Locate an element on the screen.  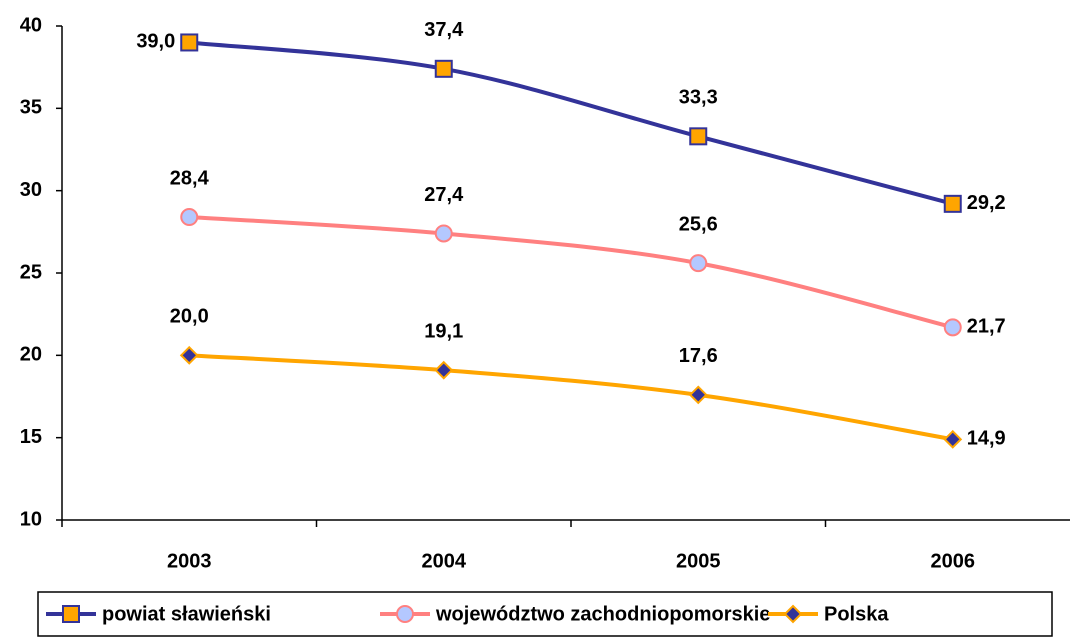
value-label: 14,9 is located at coordinates (986, 439).